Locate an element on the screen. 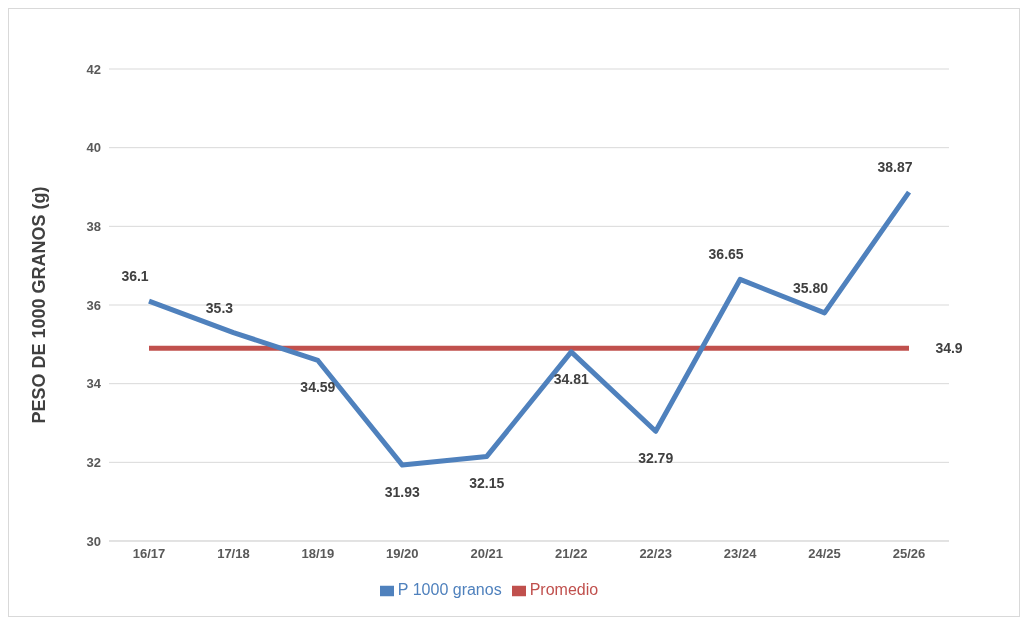 This screenshot has width=1028, height=625. x-tick-label: 20/21 is located at coordinates (487, 554).